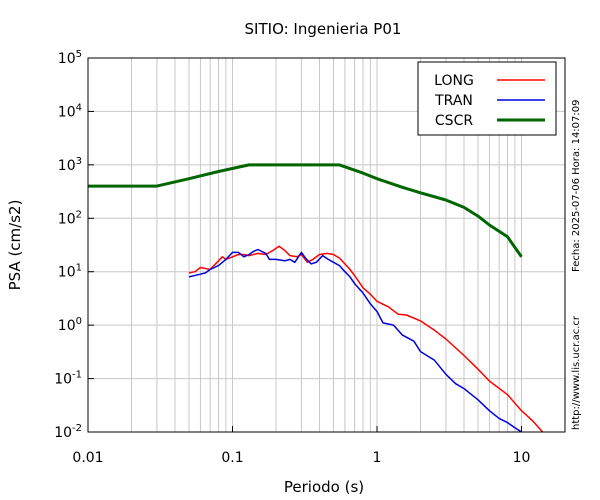 The width and height of the screenshot is (600, 500). I want to click on source-url: http://www.lis.ucr.ac.cr, so click(576, 373).